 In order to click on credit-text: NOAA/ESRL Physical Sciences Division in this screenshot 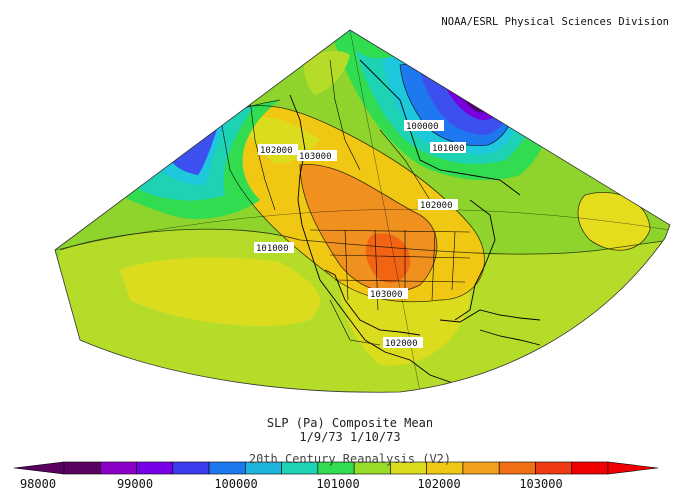, I will do `click(555, 22)`.